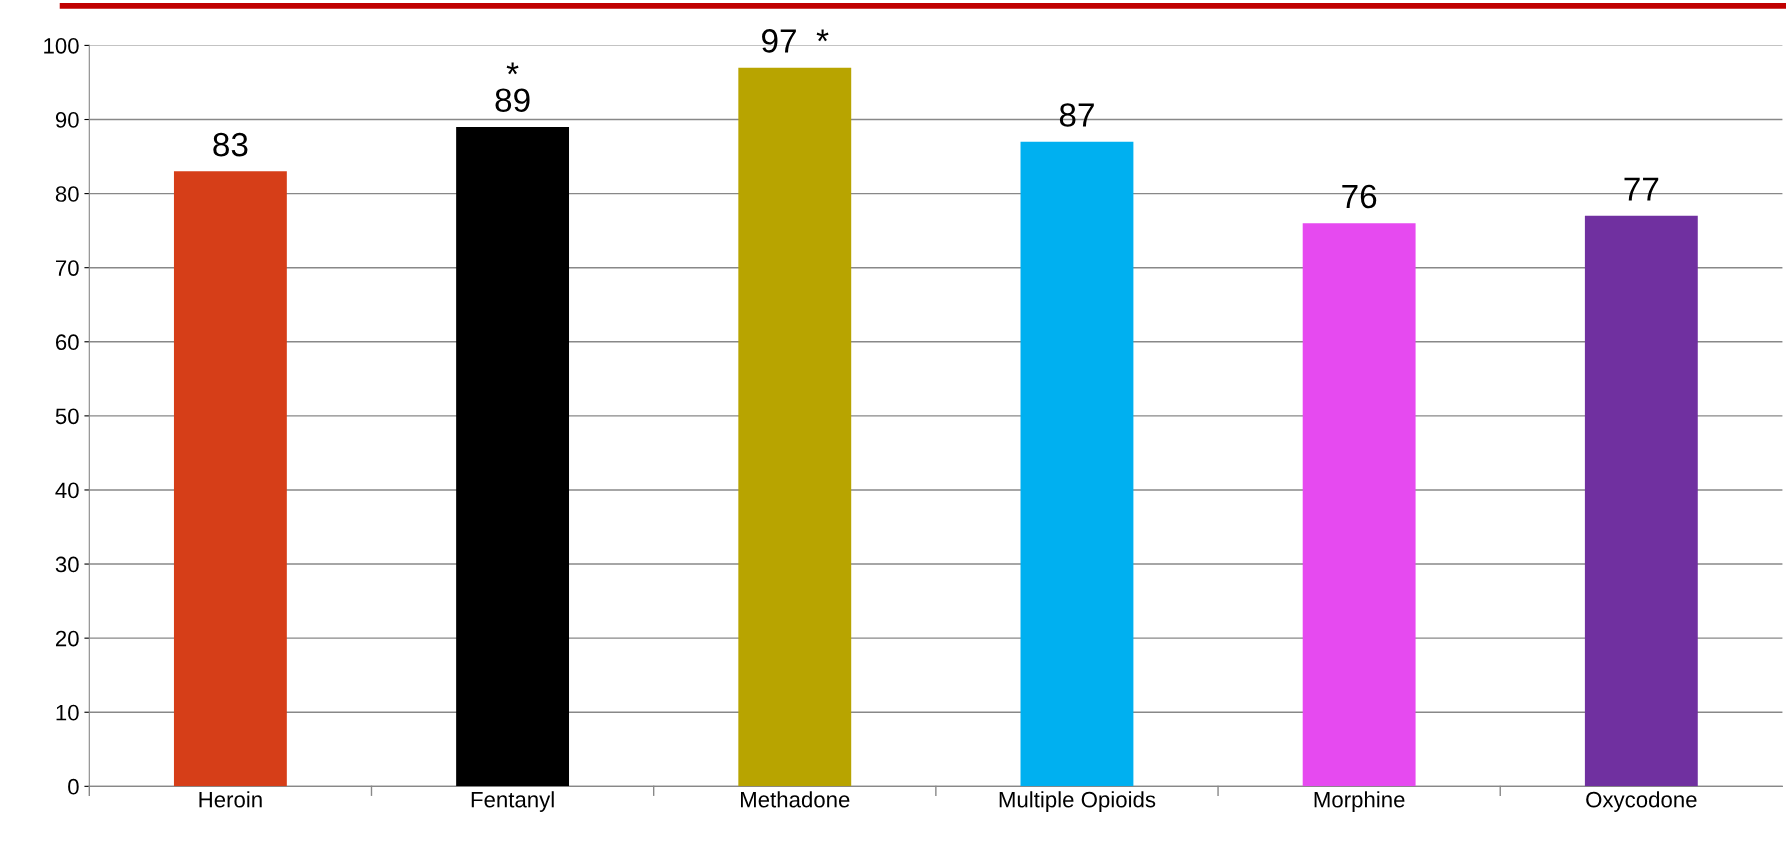 This screenshot has height=841, width=1786. I want to click on data-label: * 89, so click(512, 87).